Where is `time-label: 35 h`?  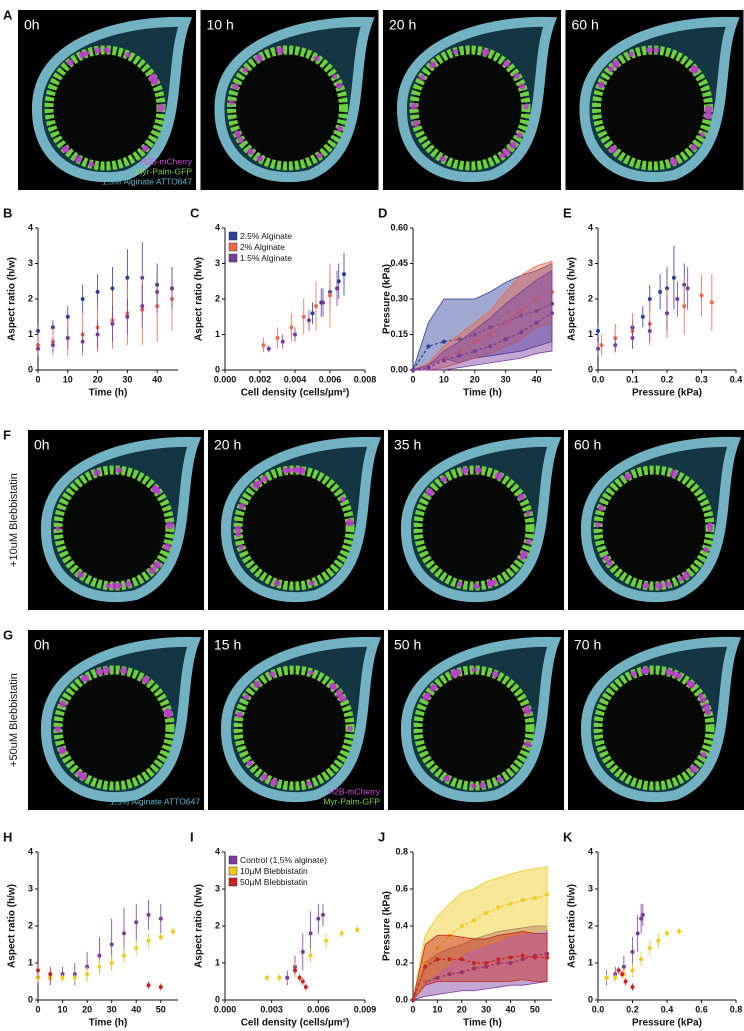
time-label: 35 h is located at coordinates (407, 445).